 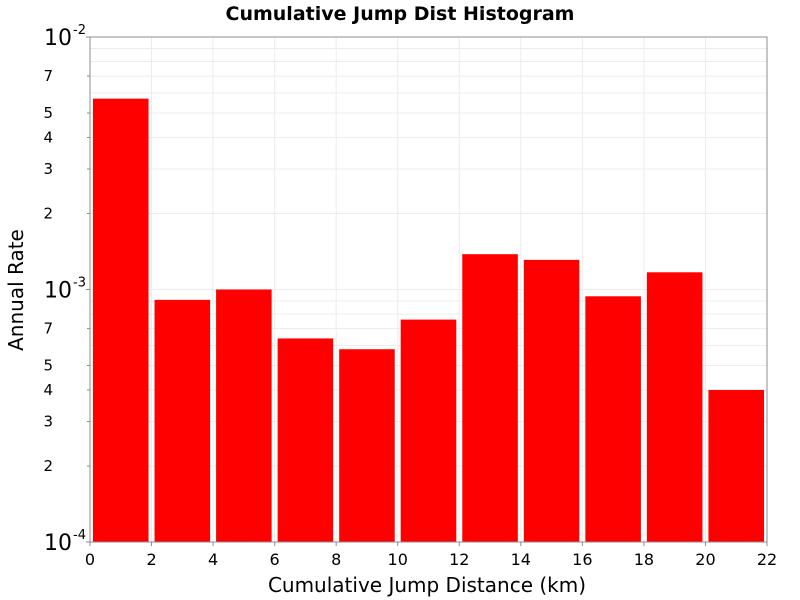 I want to click on chart-title: Cumulative Jump Dist Histogram, so click(x=400, y=14).